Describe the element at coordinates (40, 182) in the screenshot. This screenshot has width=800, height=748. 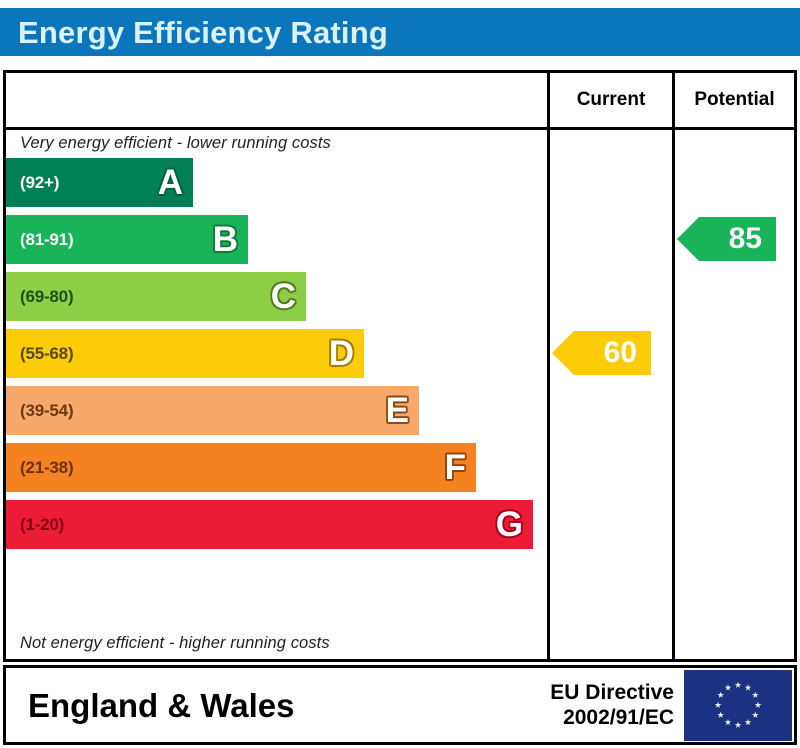
I see `band-range-a: (92+)` at that location.